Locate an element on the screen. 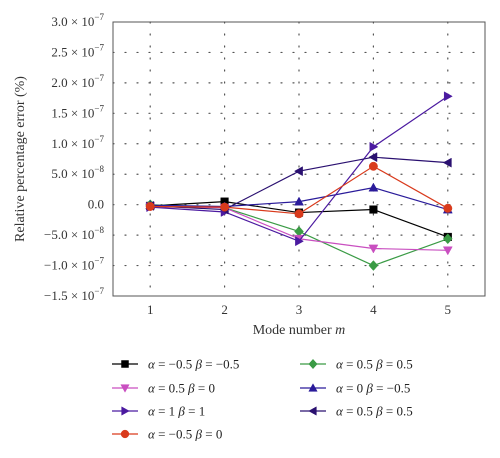 Image resolution: width=500 pixels, height=458 pixels. y-tick-mantissa: 1.5 × 10 is located at coordinates (72, 112).